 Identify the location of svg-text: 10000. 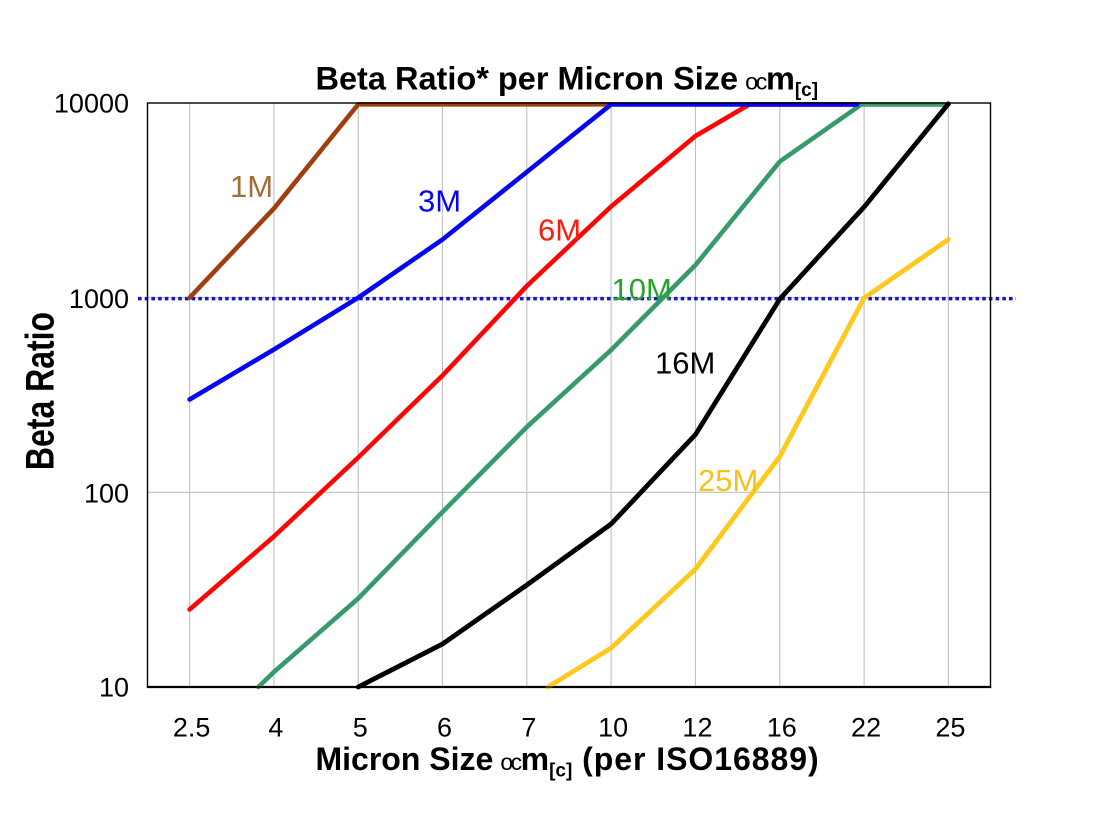
(91, 103).